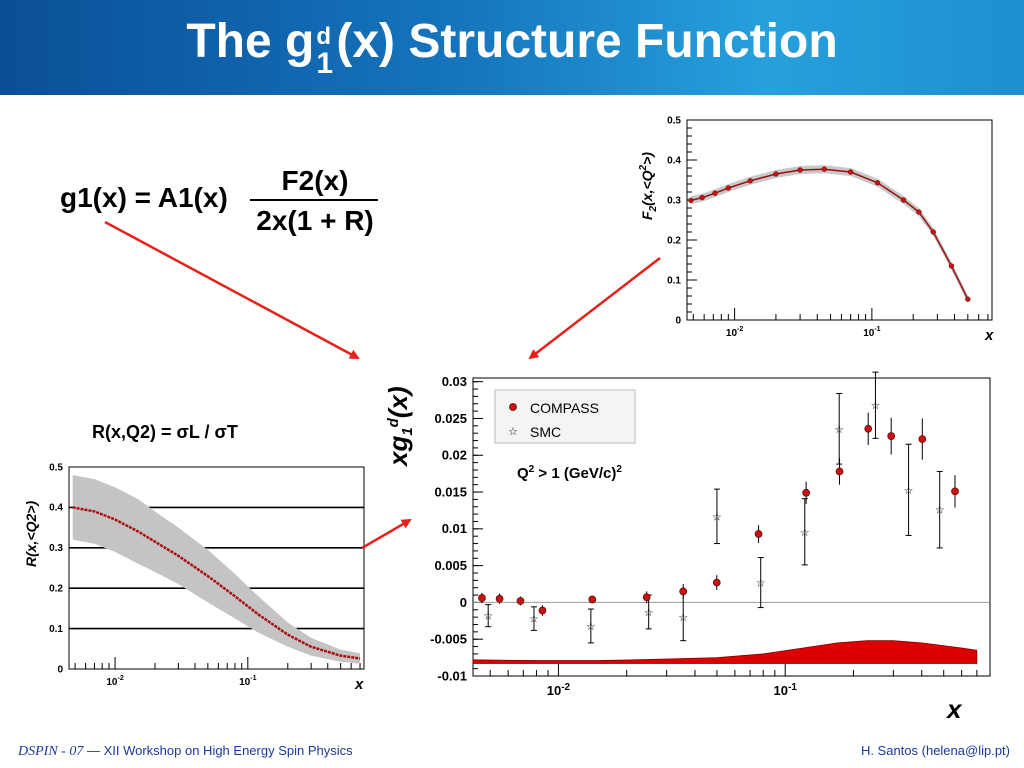 This screenshot has height=768, width=1024. Describe the element at coordinates (450, 418) in the screenshot. I see `y-tick-label: 0.025` at that location.